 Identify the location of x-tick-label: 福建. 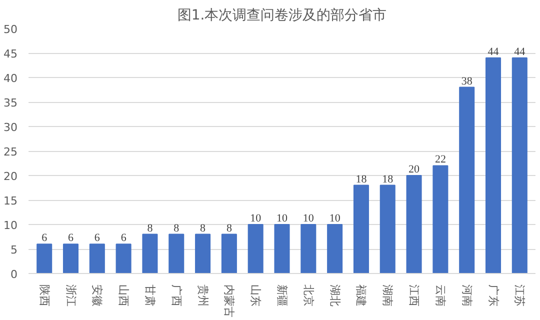
(361, 295).